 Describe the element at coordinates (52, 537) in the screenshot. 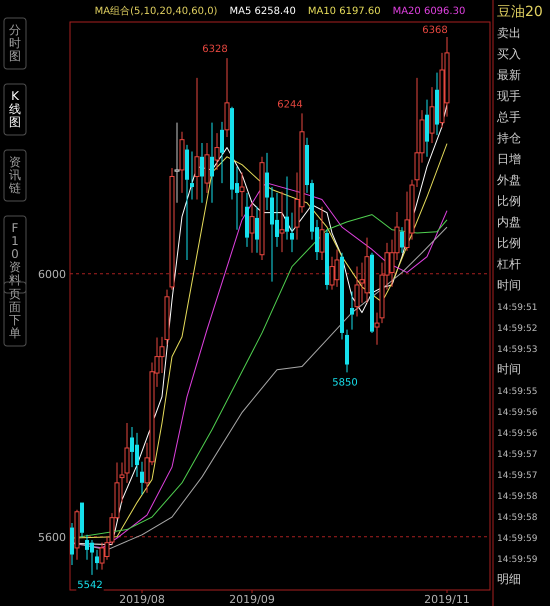

I see `y-tick-label: 5600` at that location.